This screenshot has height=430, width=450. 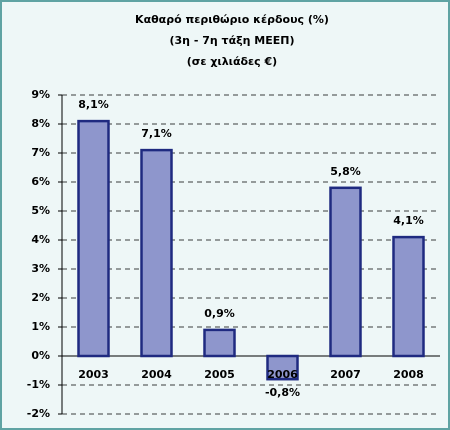 What do you see at coordinates (345, 171) in the screenshot?
I see `data-label: 5,8%` at bounding box center [345, 171].